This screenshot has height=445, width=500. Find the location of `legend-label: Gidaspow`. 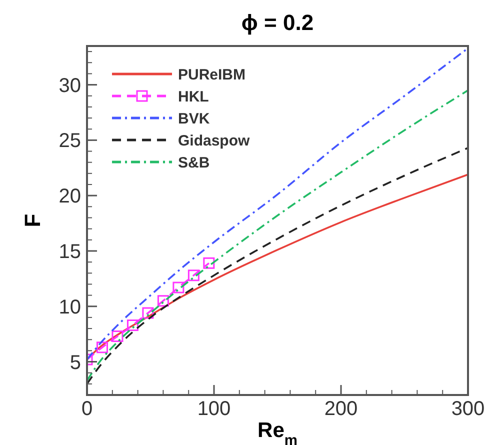

legend-label: Gidaspow is located at coordinates (214, 141).